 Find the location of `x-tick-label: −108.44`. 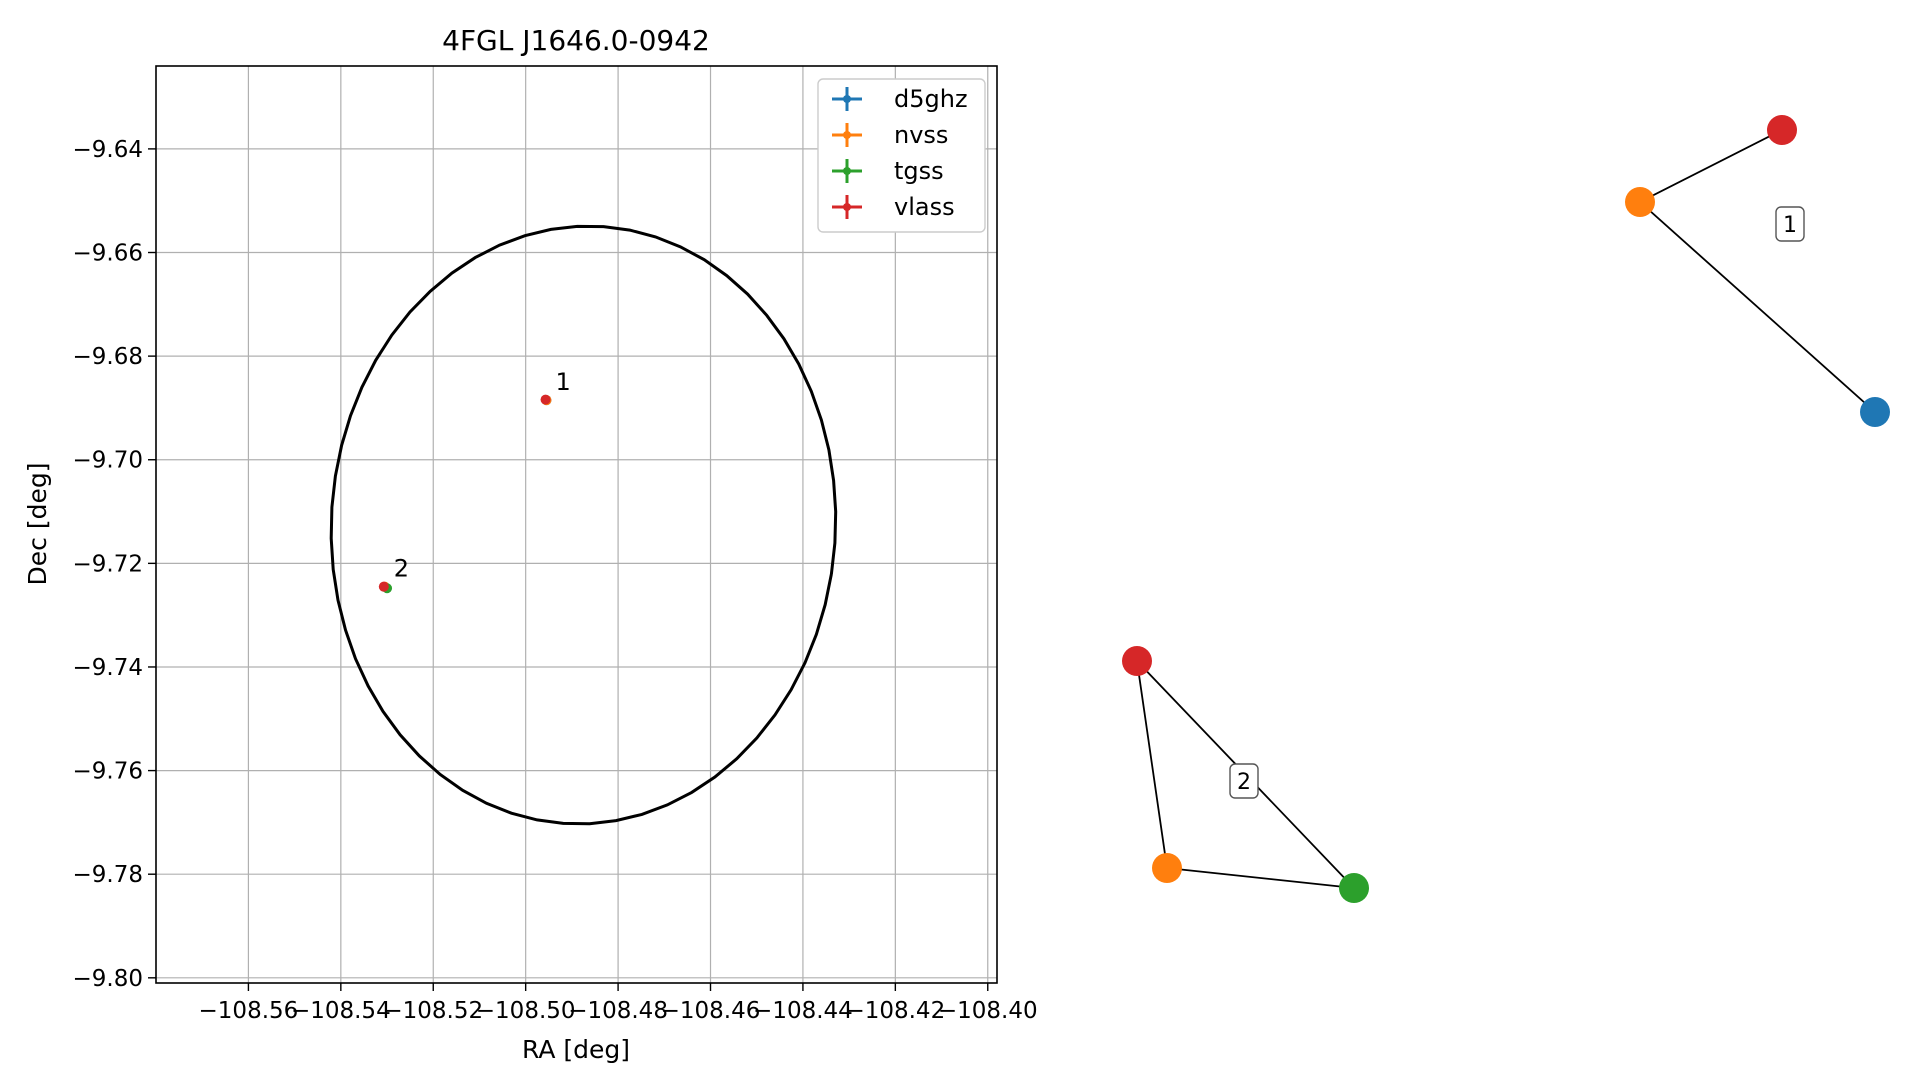

x-tick-label: −108.44 is located at coordinates (803, 1011).